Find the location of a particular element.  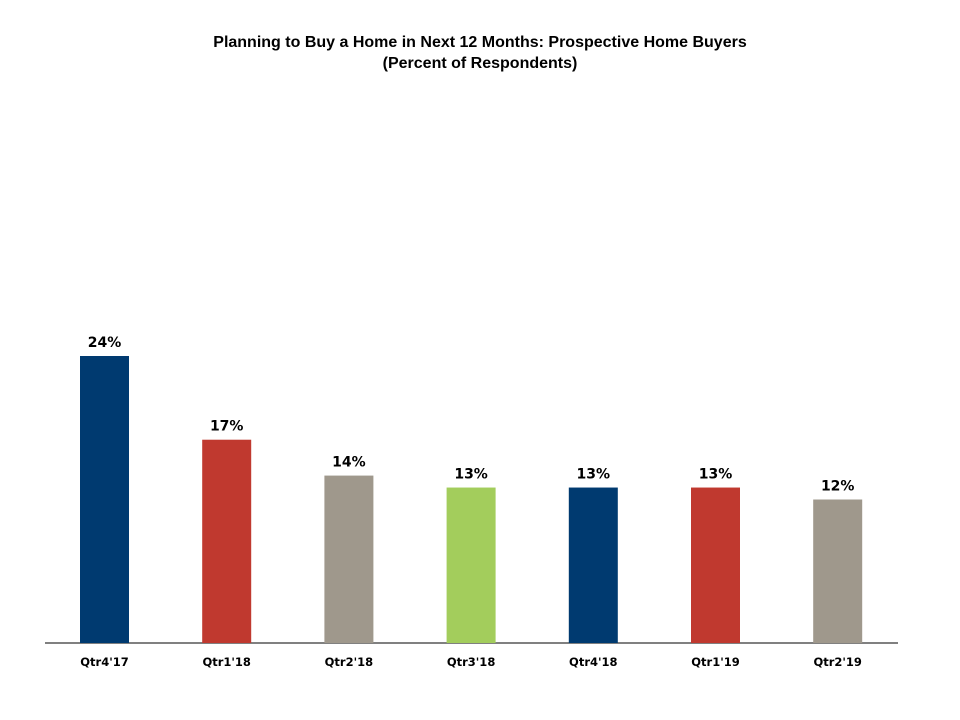

x-tick-label-0: Qtr4'17 is located at coordinates (104, 662).